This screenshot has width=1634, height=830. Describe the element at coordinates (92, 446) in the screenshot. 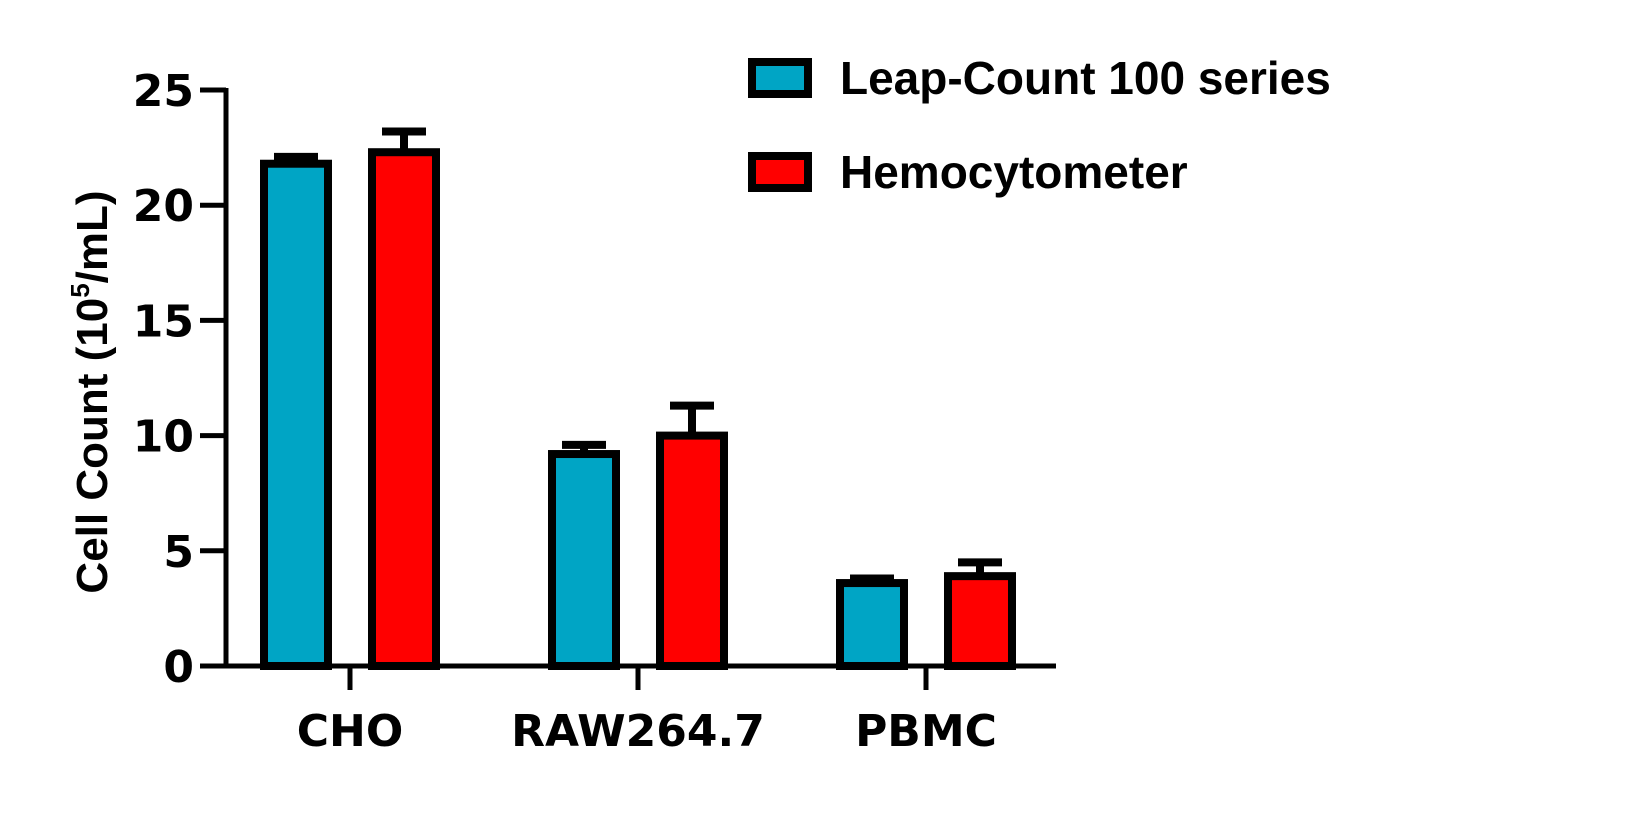

I see `y-axis-title-main: Cell Count (10` at that location.